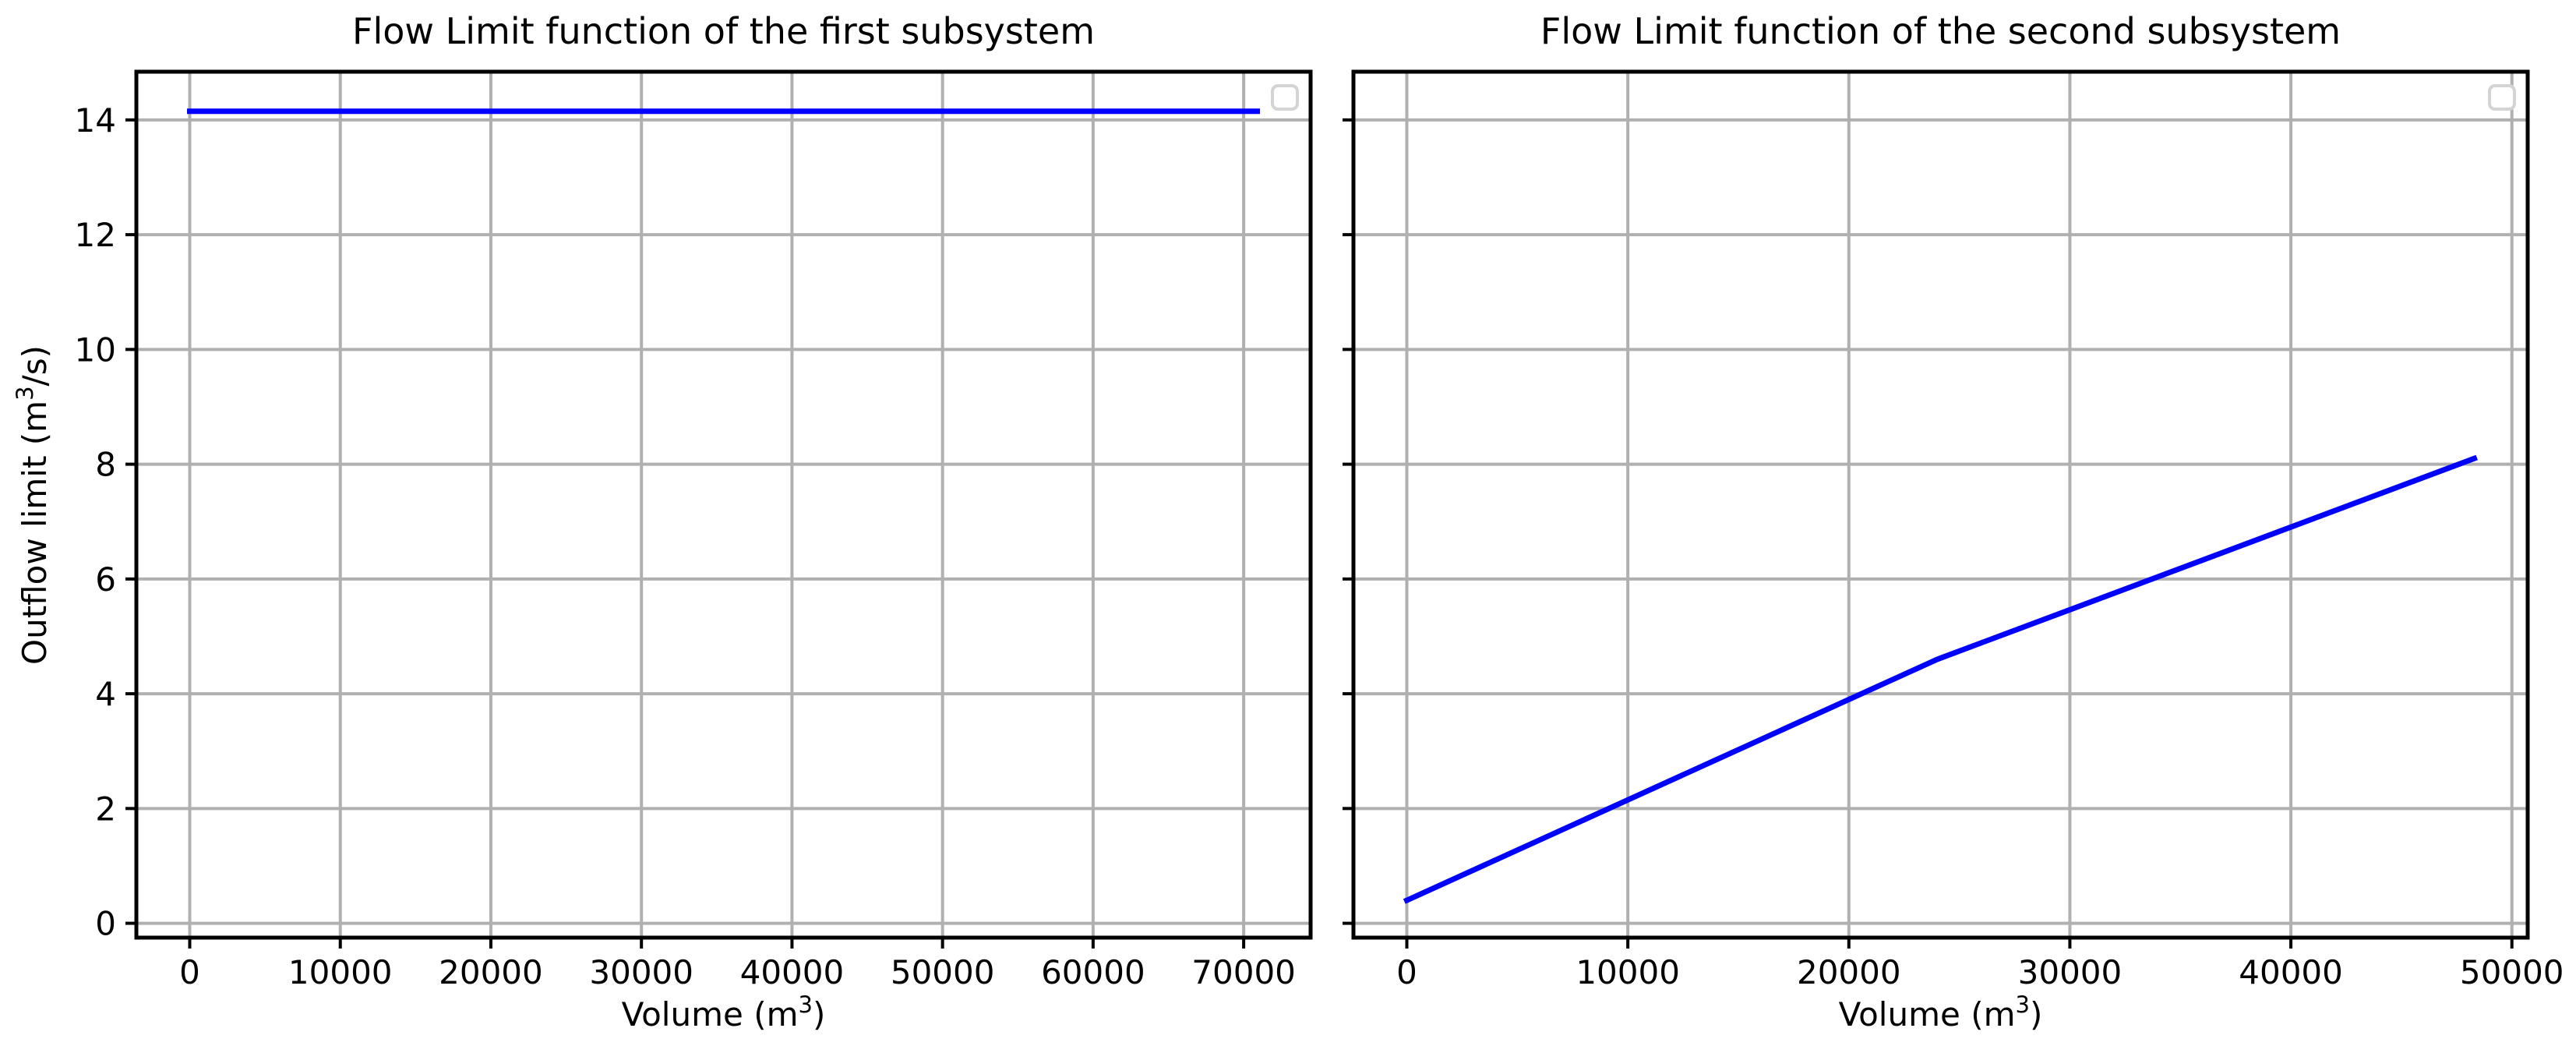  Describe the element at coordinates (95, 349) in the screenshot. I see `svg-text: 10` at that location.